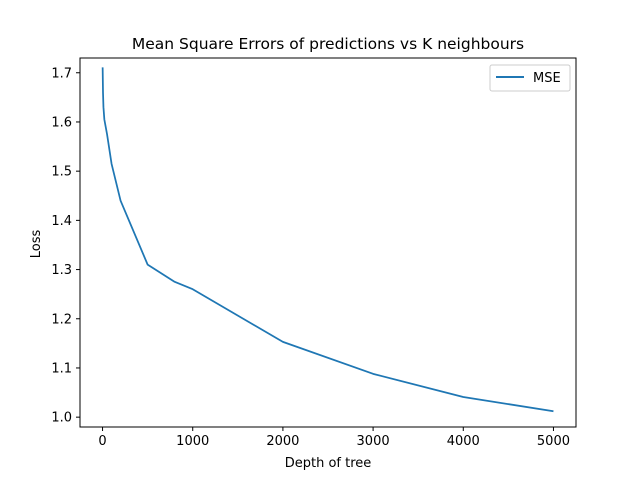 This screenshot has height=480, width=640. I want to click on legend: MSE, so click(530, 78).